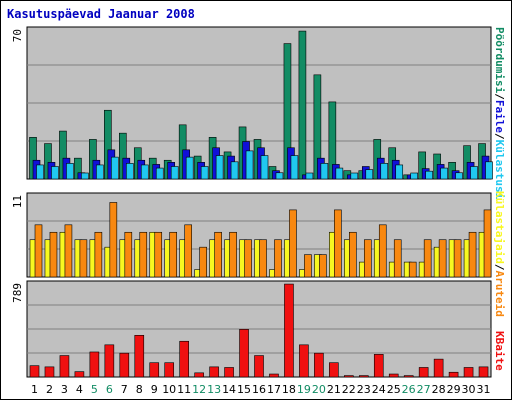  I want to click on x-tick-label: 25, so click(394, 389).